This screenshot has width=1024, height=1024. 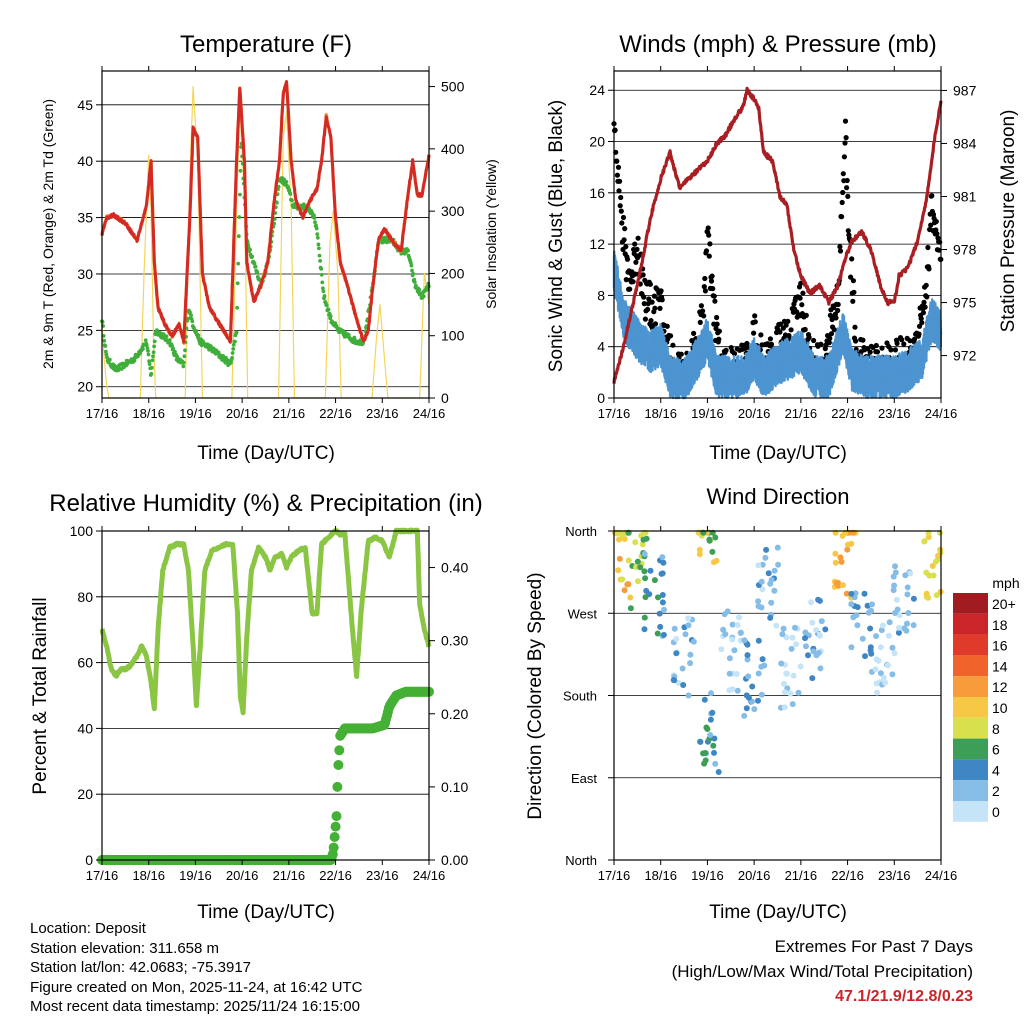 What do you see at coordinates (453, 336) in the screenshot?
I see `temperature-y2tick-label: 100` at bounding box center [453, 336].